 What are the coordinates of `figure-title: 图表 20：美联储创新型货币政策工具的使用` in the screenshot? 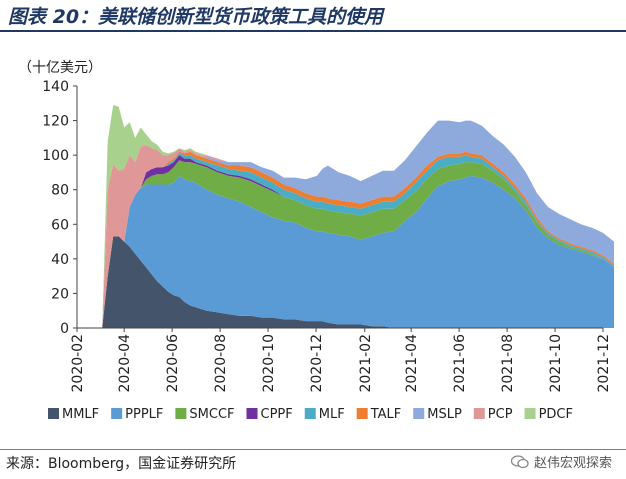 It's located at (196, 17).